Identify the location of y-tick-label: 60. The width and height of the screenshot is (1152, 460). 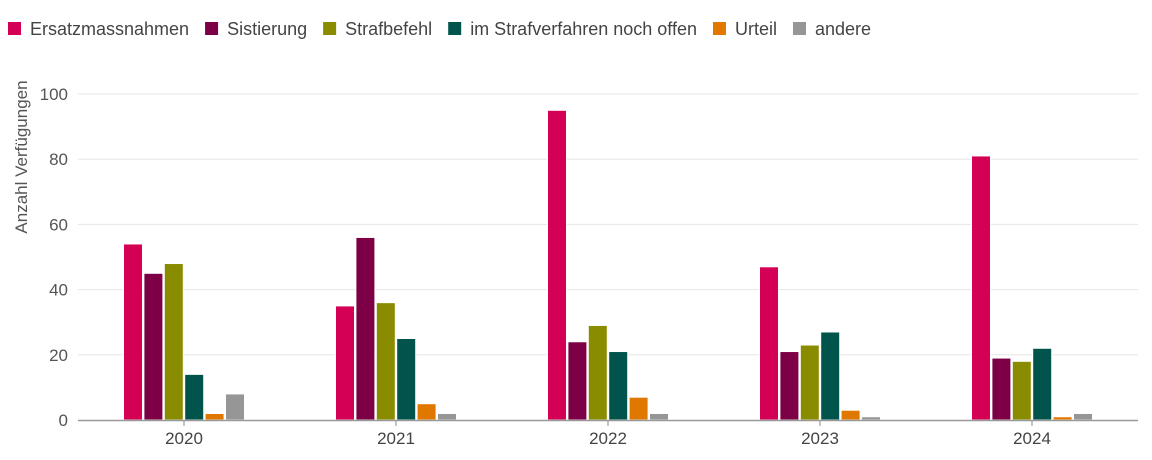
(58, 224).